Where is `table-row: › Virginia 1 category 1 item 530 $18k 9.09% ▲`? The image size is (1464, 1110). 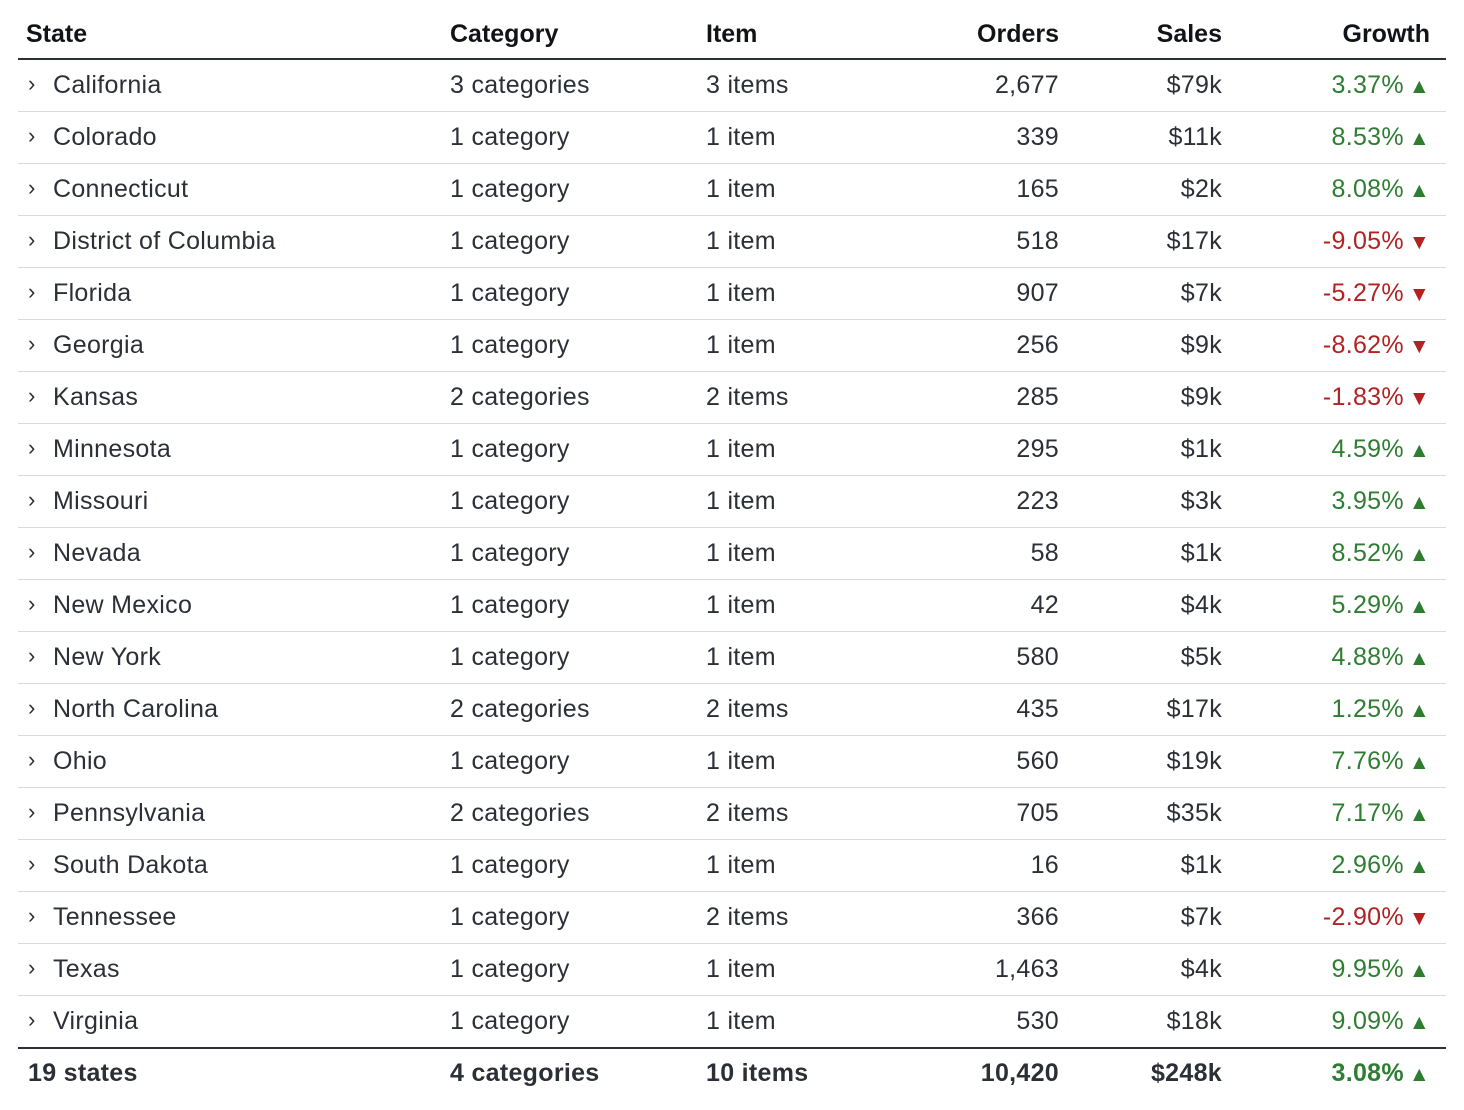
table-row: › Virginia 1 category 1 item 530 $18k 9.09% ▲ is located at coordinates (732, 1022).